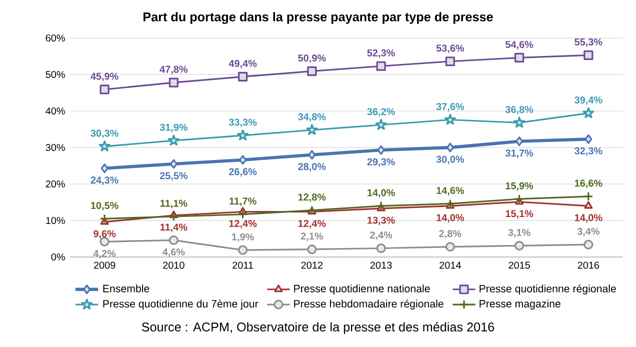 The image size is (636, 347). What do you see at coordinates (55, 220) in the screenshot?
I see `y-tick-label: 10%` at bounding box center [55, 220].